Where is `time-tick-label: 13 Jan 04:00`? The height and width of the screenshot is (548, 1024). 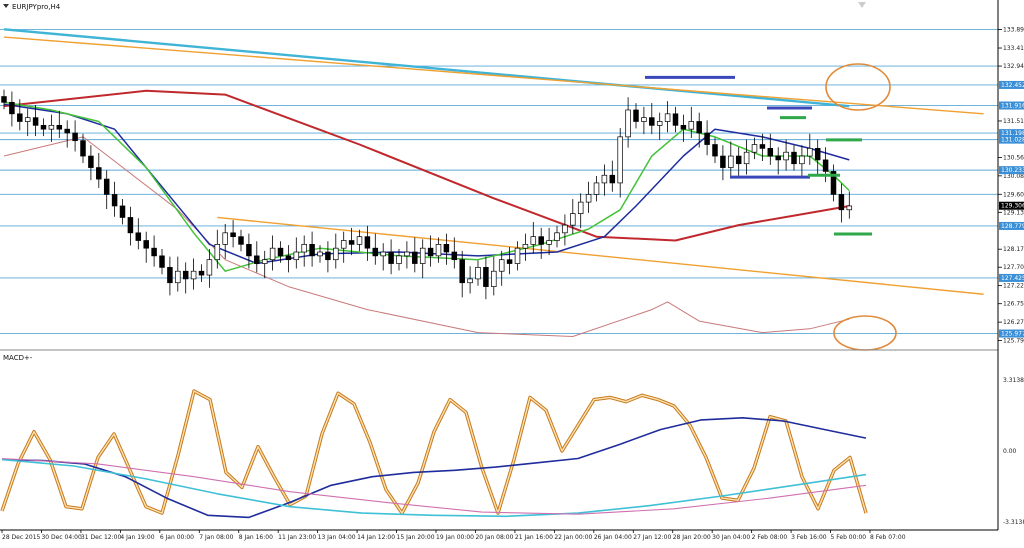 time-tick-label: 13 Jan 04:00 is located at coordinates (337, 537).